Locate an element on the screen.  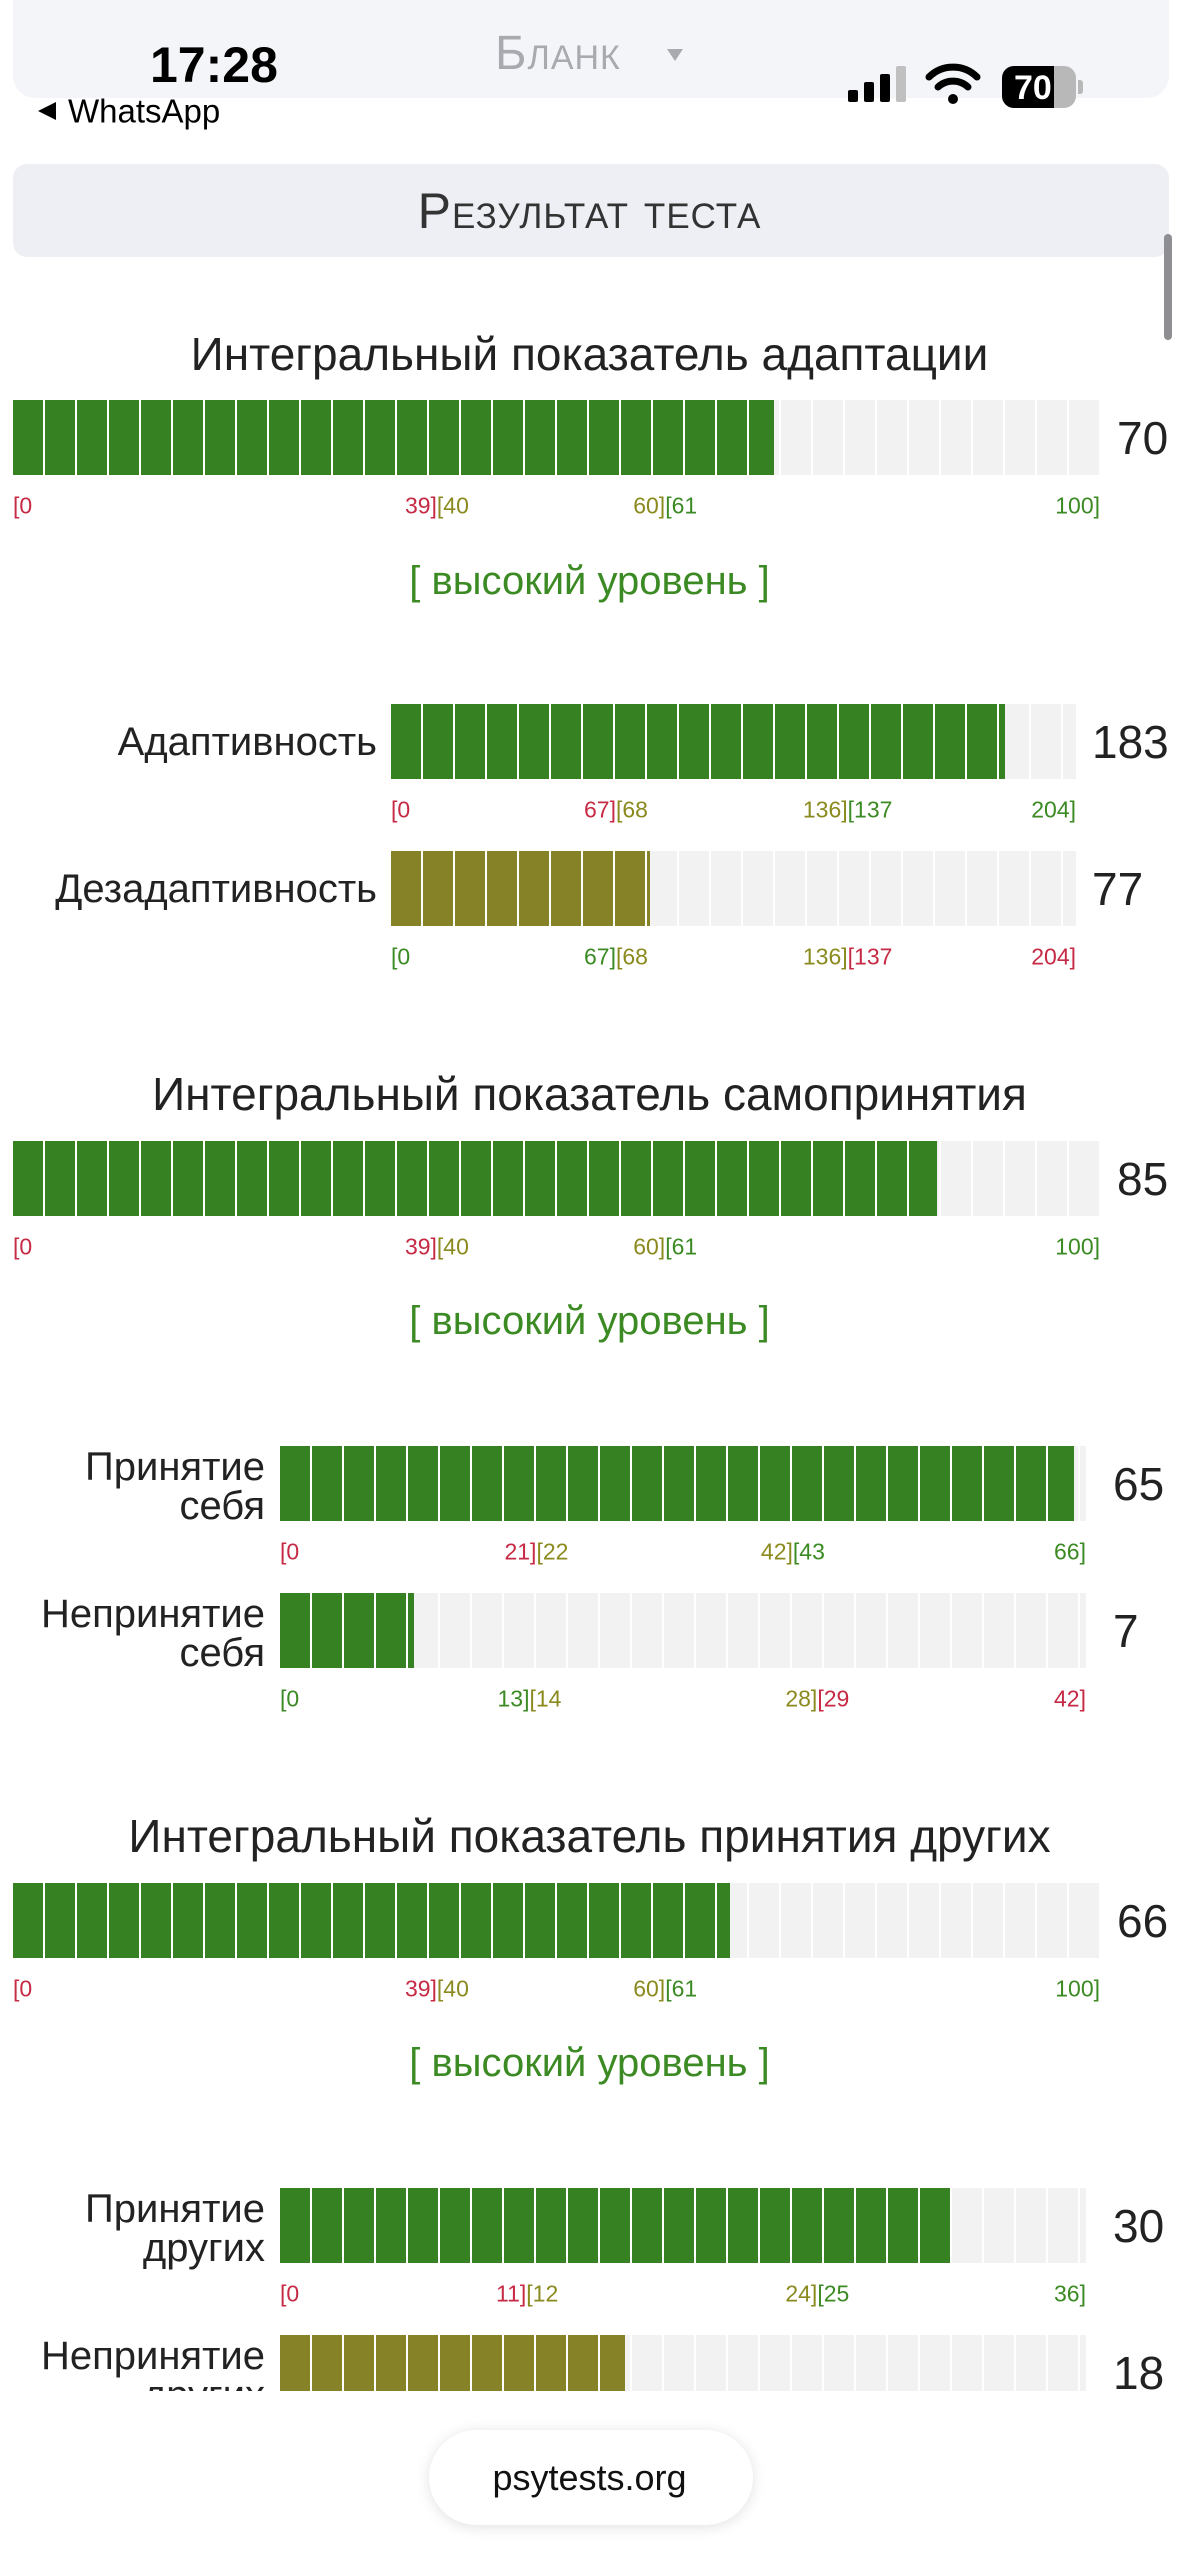
section-title: Интегральный показатель самопринятия is located at coordinates (589, 1094).